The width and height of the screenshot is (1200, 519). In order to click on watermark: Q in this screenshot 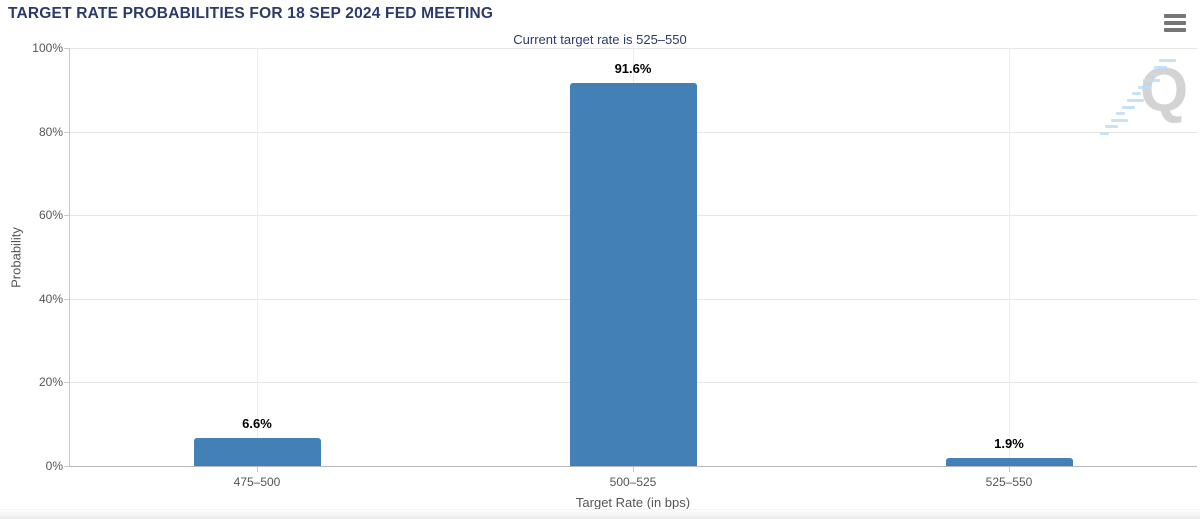, I will do `click(1148, 97)`.